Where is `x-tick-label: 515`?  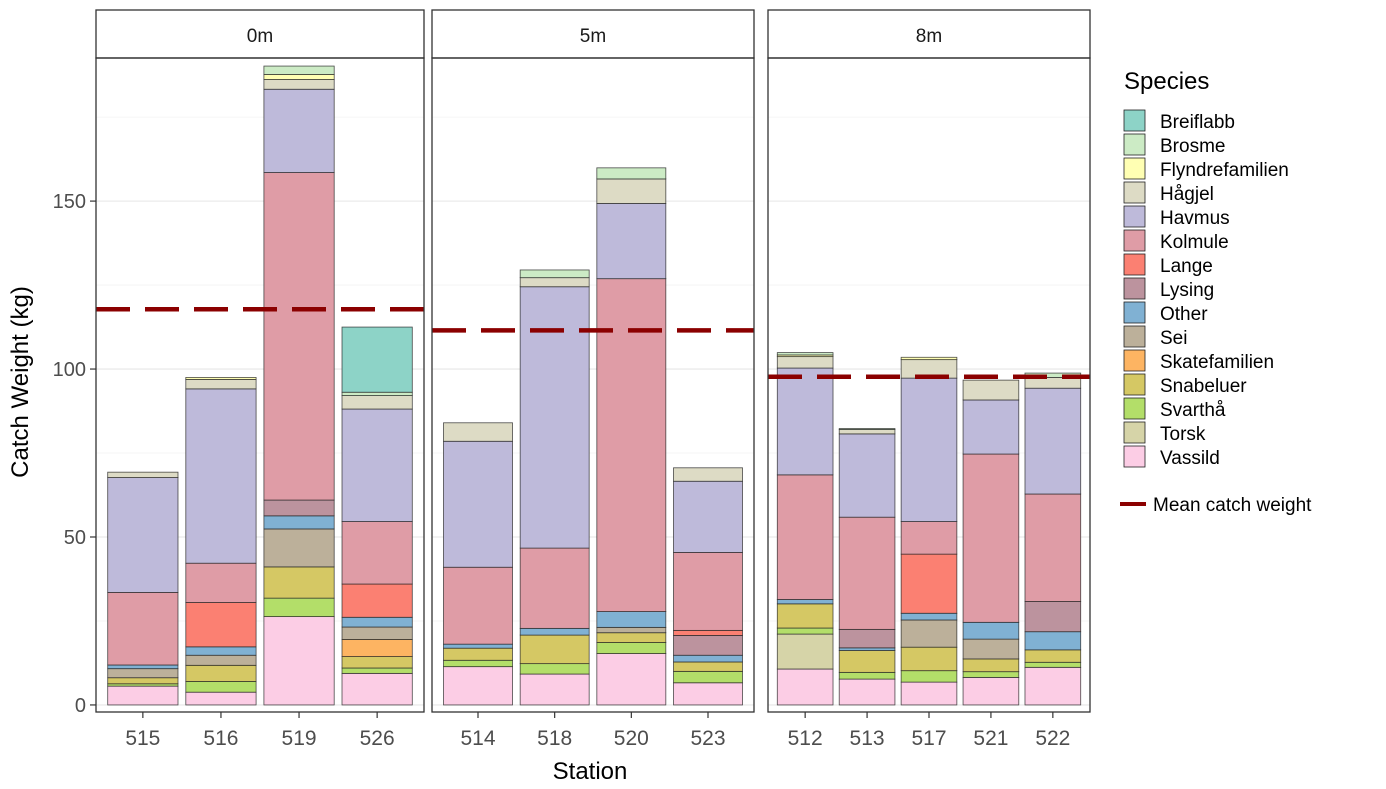 x-tick-label: 515 is located at coordinates (142, 738).